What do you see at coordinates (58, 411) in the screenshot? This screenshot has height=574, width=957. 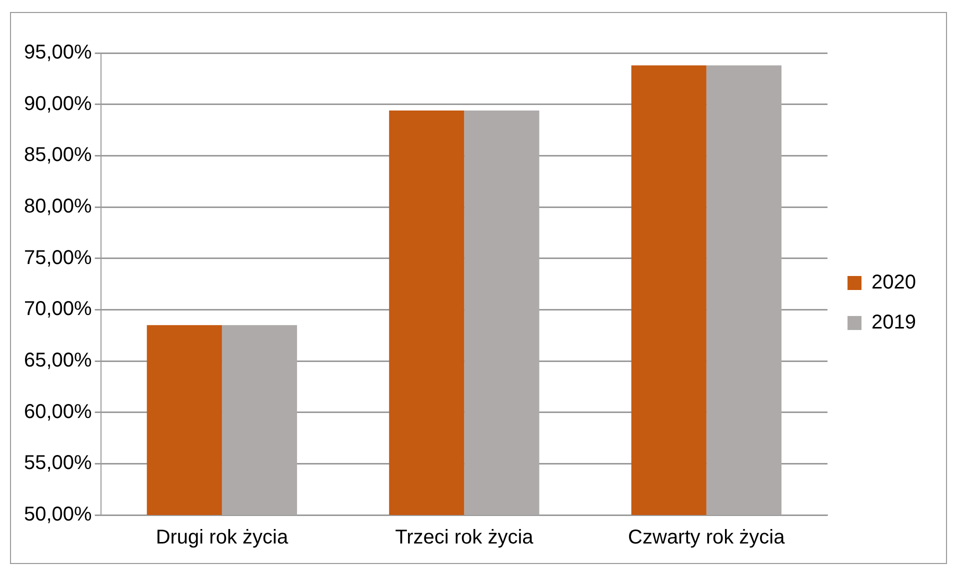 I see `y-tick-label: 60,00%` at bounding box center [58, 411].